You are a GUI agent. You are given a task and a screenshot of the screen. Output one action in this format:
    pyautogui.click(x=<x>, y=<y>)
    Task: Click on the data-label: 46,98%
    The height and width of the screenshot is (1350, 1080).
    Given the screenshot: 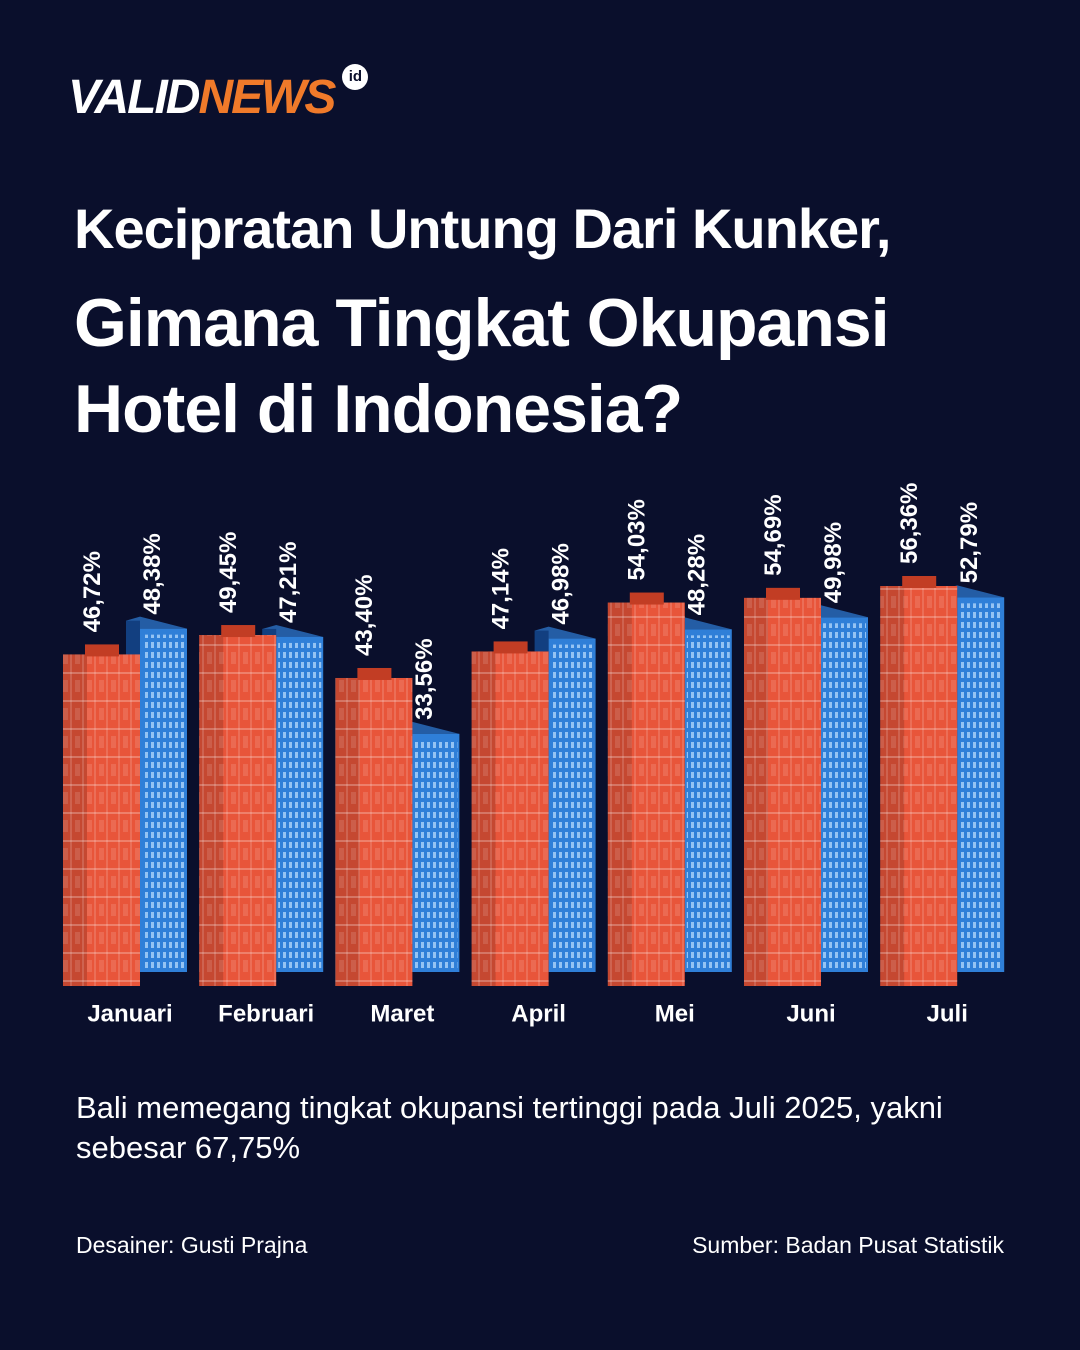 What is the action you would take?
    pyautogui.click(x=560, y=583)
    